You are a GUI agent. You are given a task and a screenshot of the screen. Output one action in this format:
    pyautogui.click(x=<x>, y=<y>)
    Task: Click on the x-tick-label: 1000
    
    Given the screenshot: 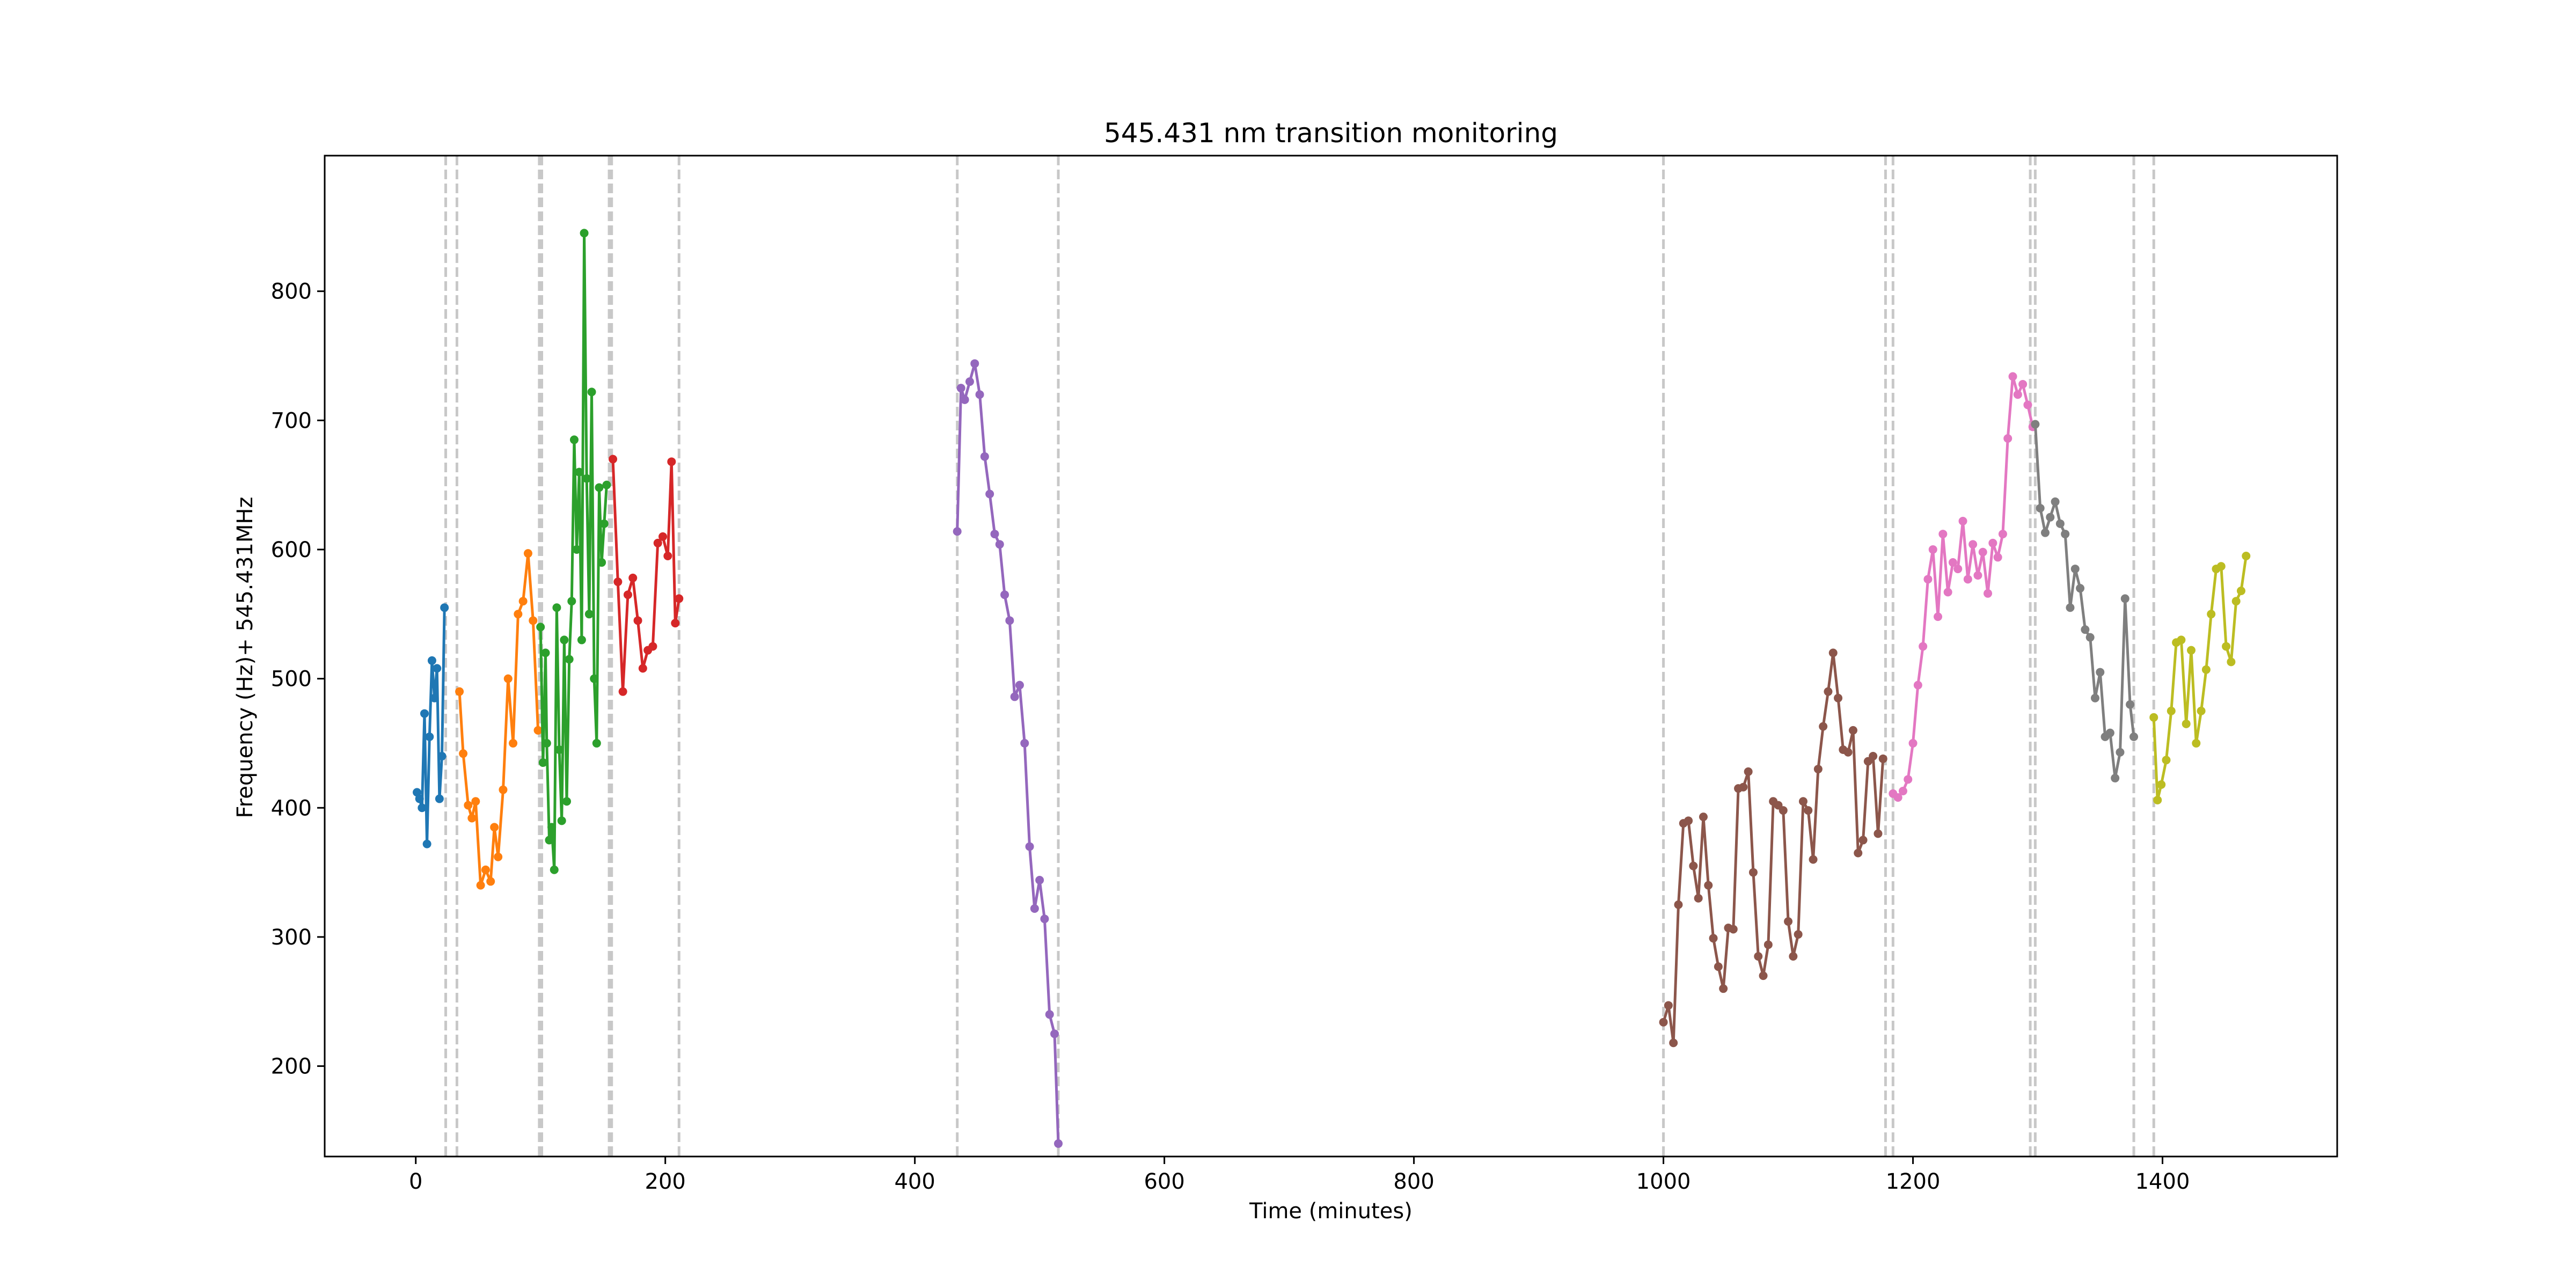 What is the action you would take?
    pyautogui.click(x=1663, y=1181)
    